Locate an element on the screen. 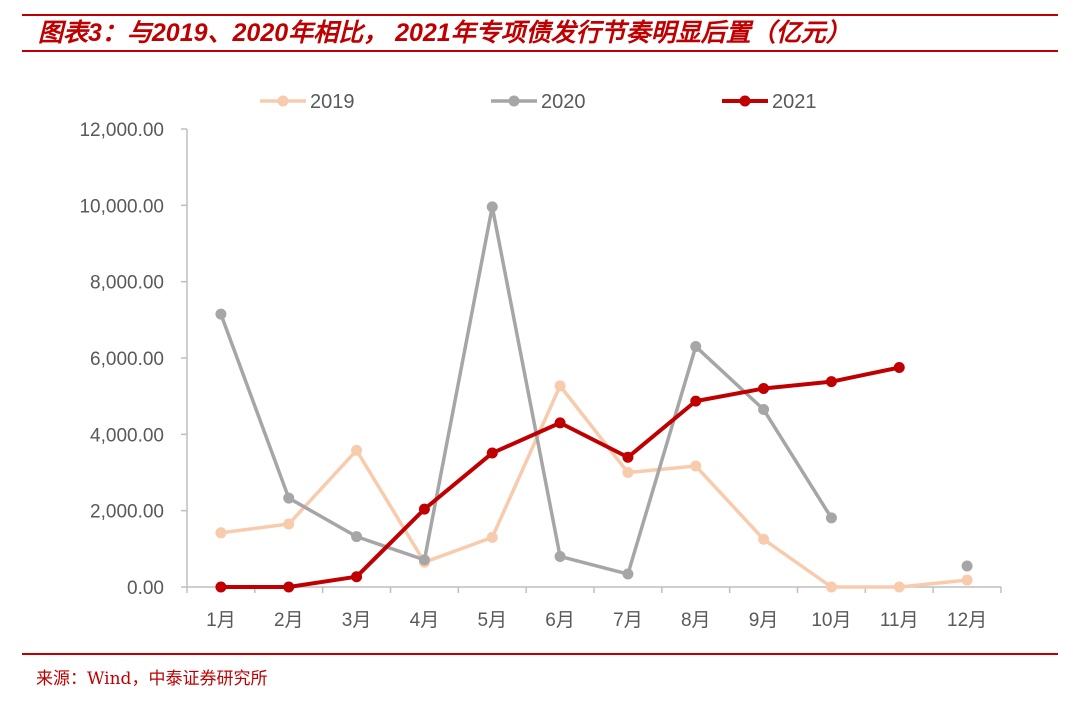 The width and height of the screenshot is (1080, 703). x-tick-label: 4月 is located at coordinates (425, 620).